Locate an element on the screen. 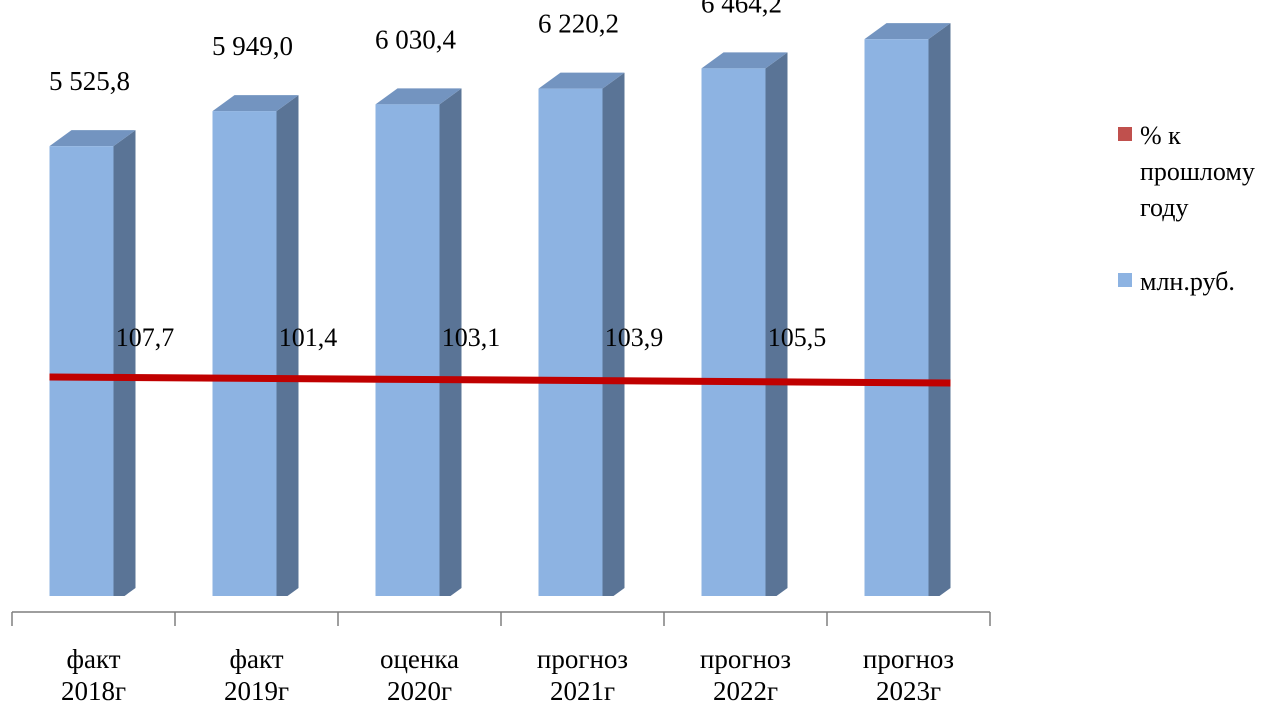  bar-value-label: 5 525,8 is located at coordinates (89, 81).